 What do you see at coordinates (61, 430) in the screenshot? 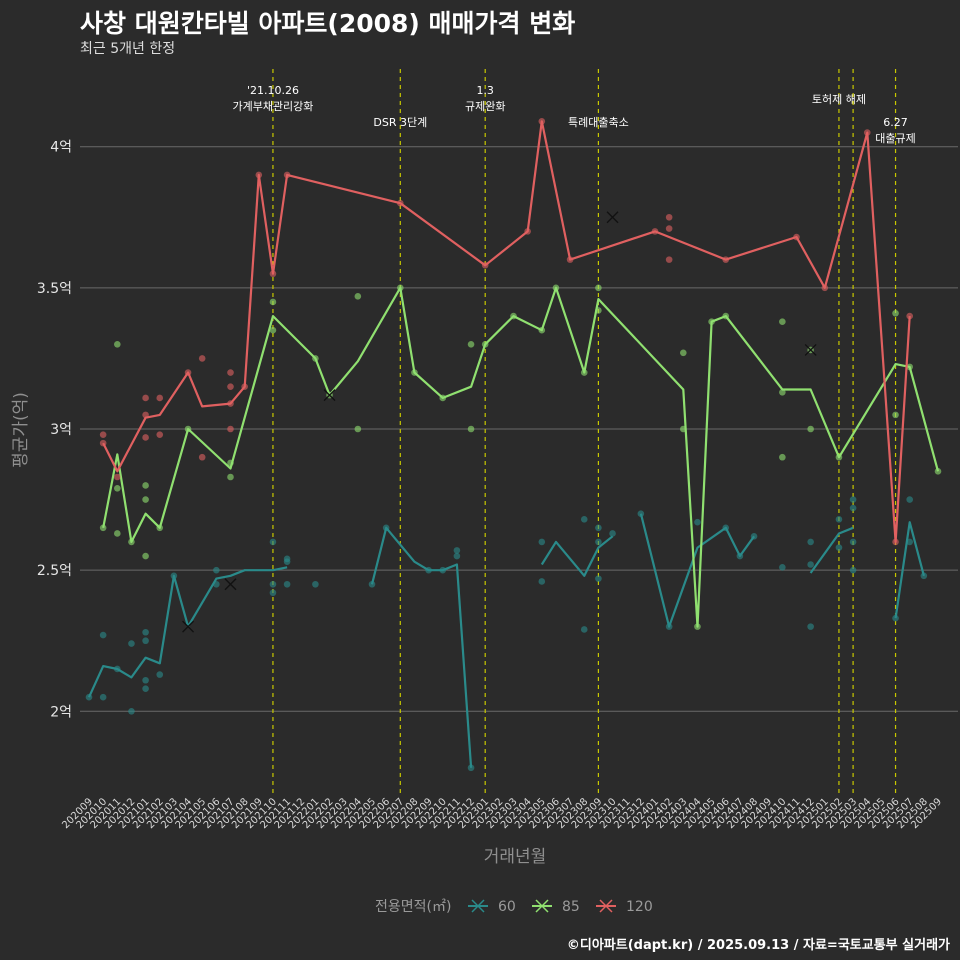
I see `y-tick-label: 3억` at bounding box center [61, 430].